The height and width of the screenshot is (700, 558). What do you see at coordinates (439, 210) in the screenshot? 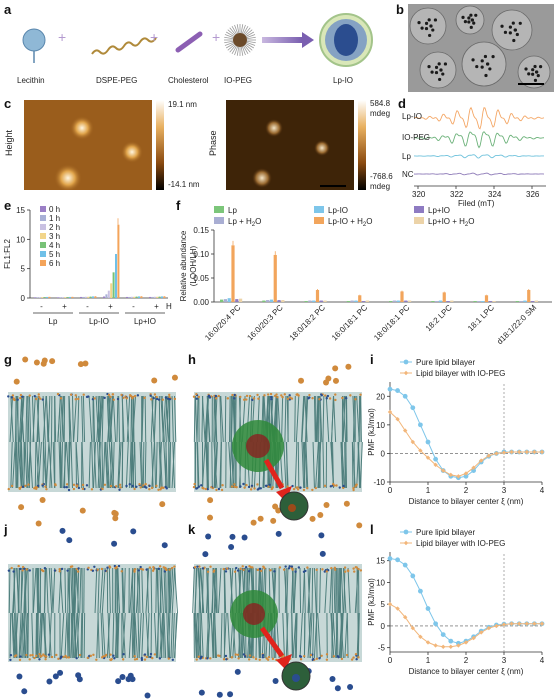
I see `legend-label: Lp+IO` at bounding box center [439, 210].